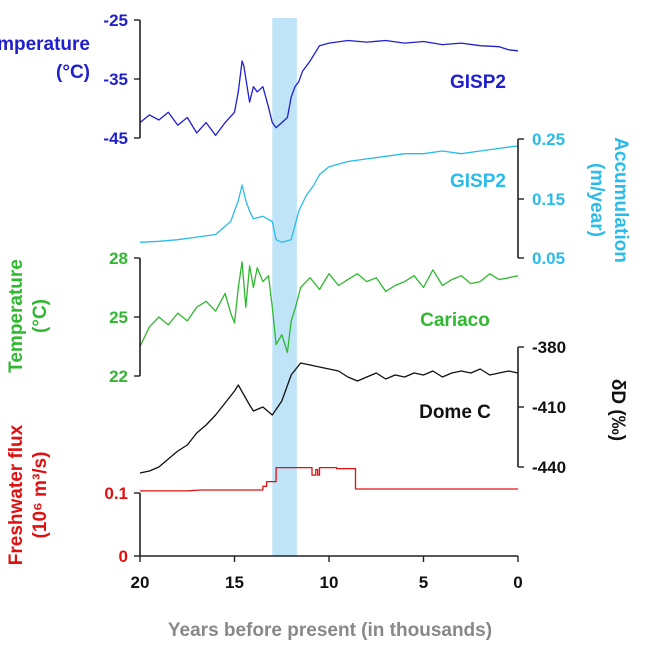  What do you see at coordinates (40, 316) in the screenshot?
I see `cariaco-temp-axis-label-line: (°C)` at bounding box center [40, 316].